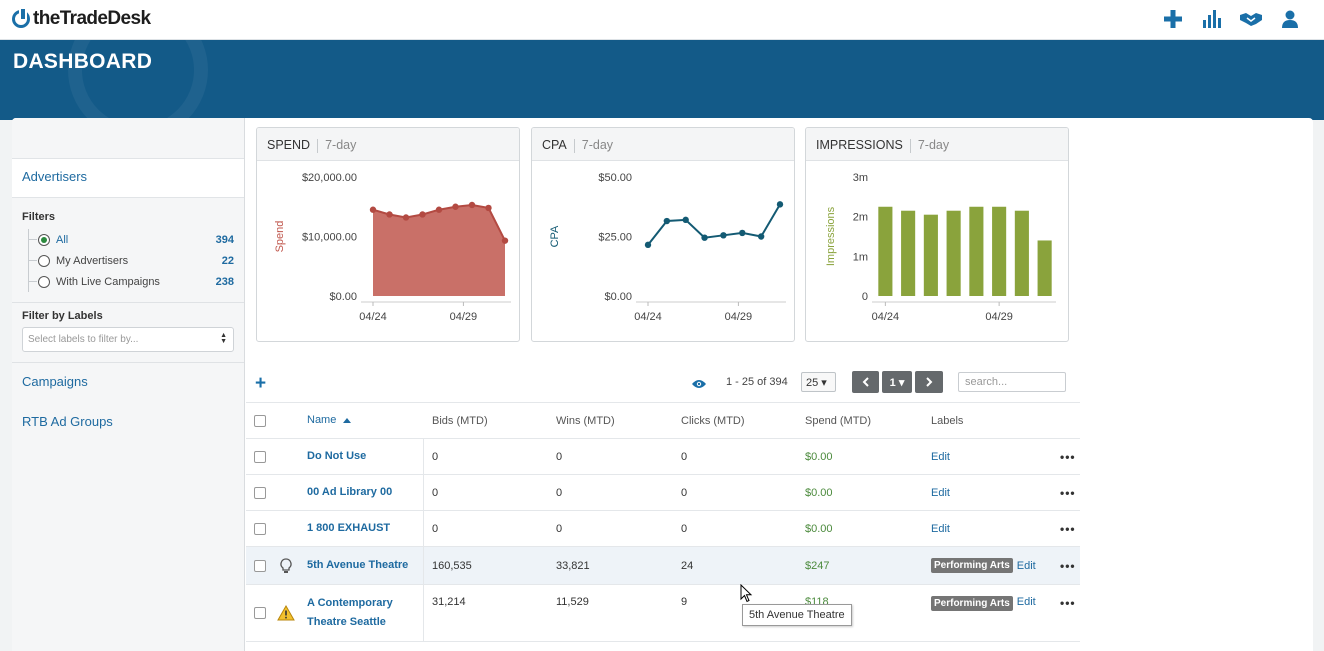  I want to click on advertiser-name-link: 00 Ad Library 00, so click(350, 492).